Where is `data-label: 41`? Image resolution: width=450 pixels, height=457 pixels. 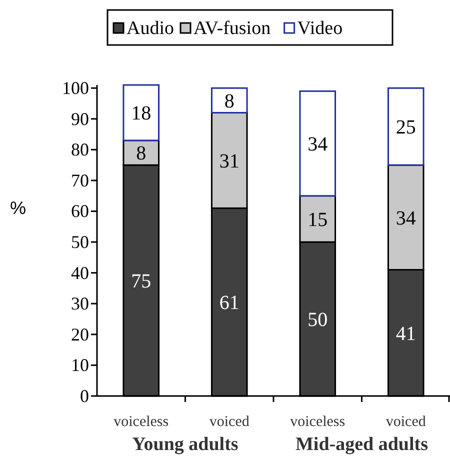 data-label: 41 is located at coordinates (406, 333).